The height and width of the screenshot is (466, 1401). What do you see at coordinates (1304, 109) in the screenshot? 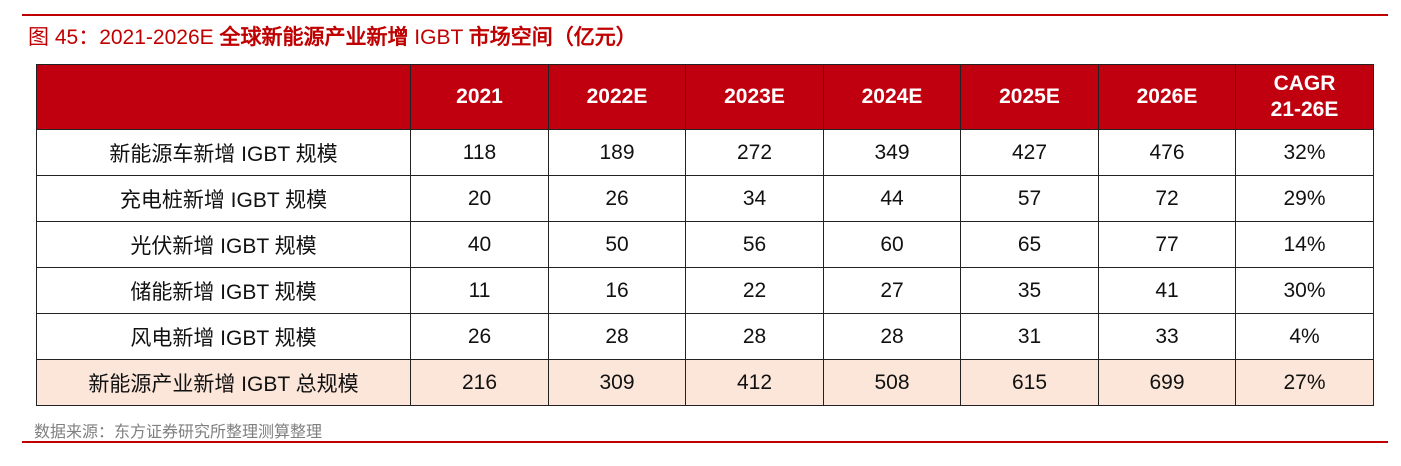
I see `cagr-line2: 21-26E` at bounding box center [1304, 109].